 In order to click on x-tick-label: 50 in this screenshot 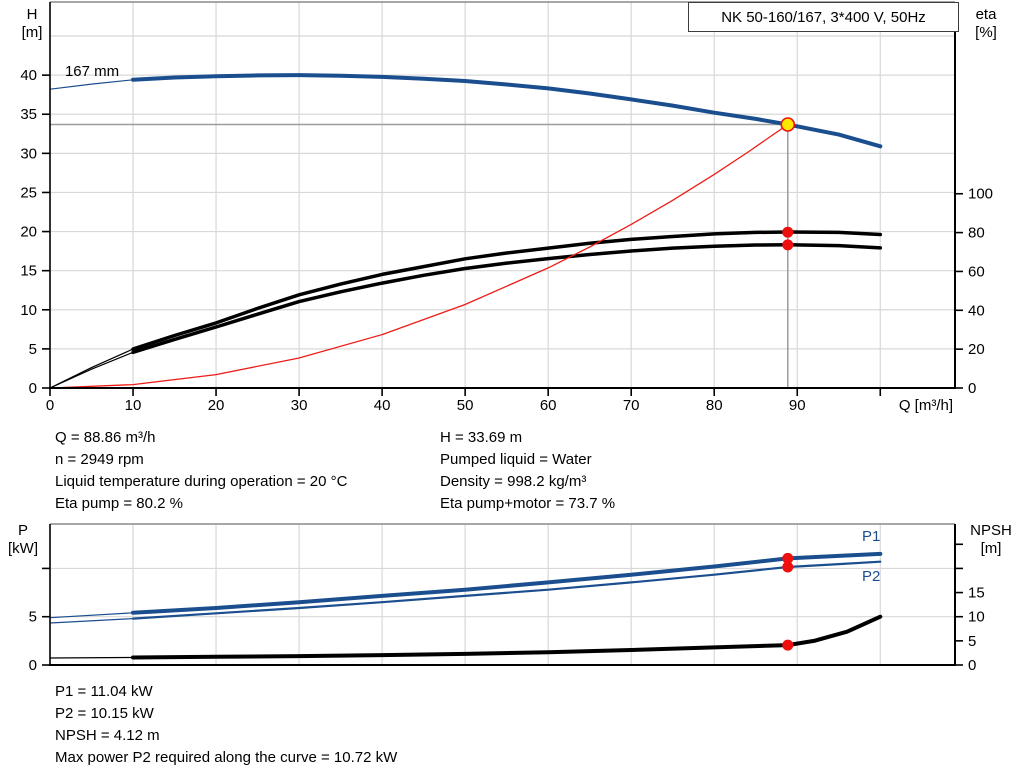, I will do `click(465, 405)`.